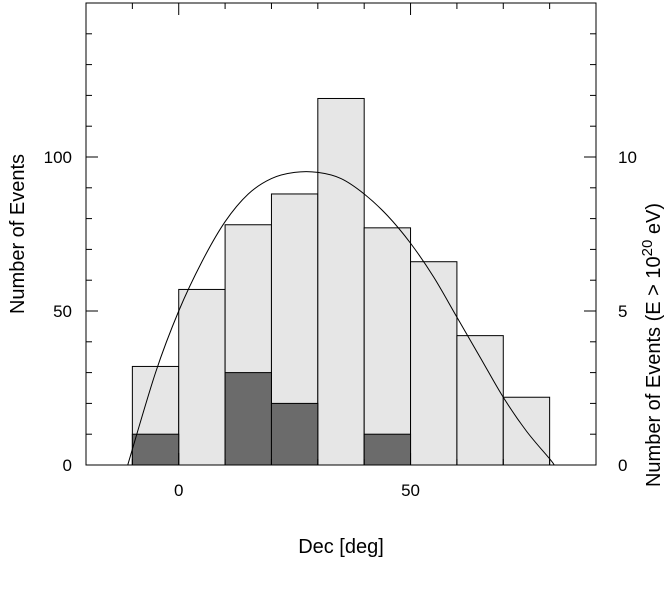  What do you see at coordinates (654, 371) in the screenshot?
I see `y-axis-right-label-pre: Number of Events (E > 10` at bounding box center [654, 371].